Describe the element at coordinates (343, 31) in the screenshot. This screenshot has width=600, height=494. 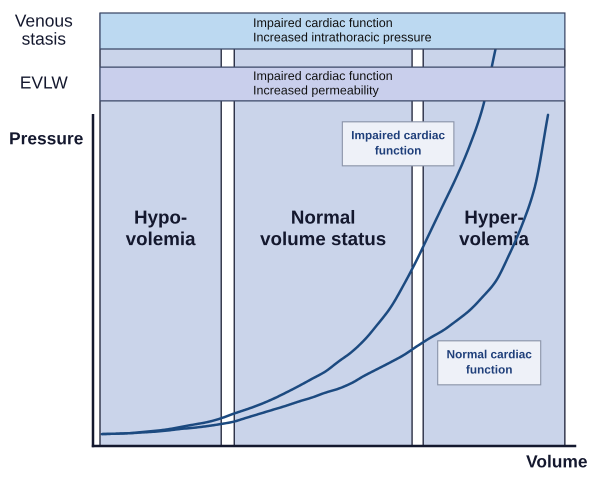
I see `text: Impaired cardiac function Increased intrathoracic pressure` at that location.